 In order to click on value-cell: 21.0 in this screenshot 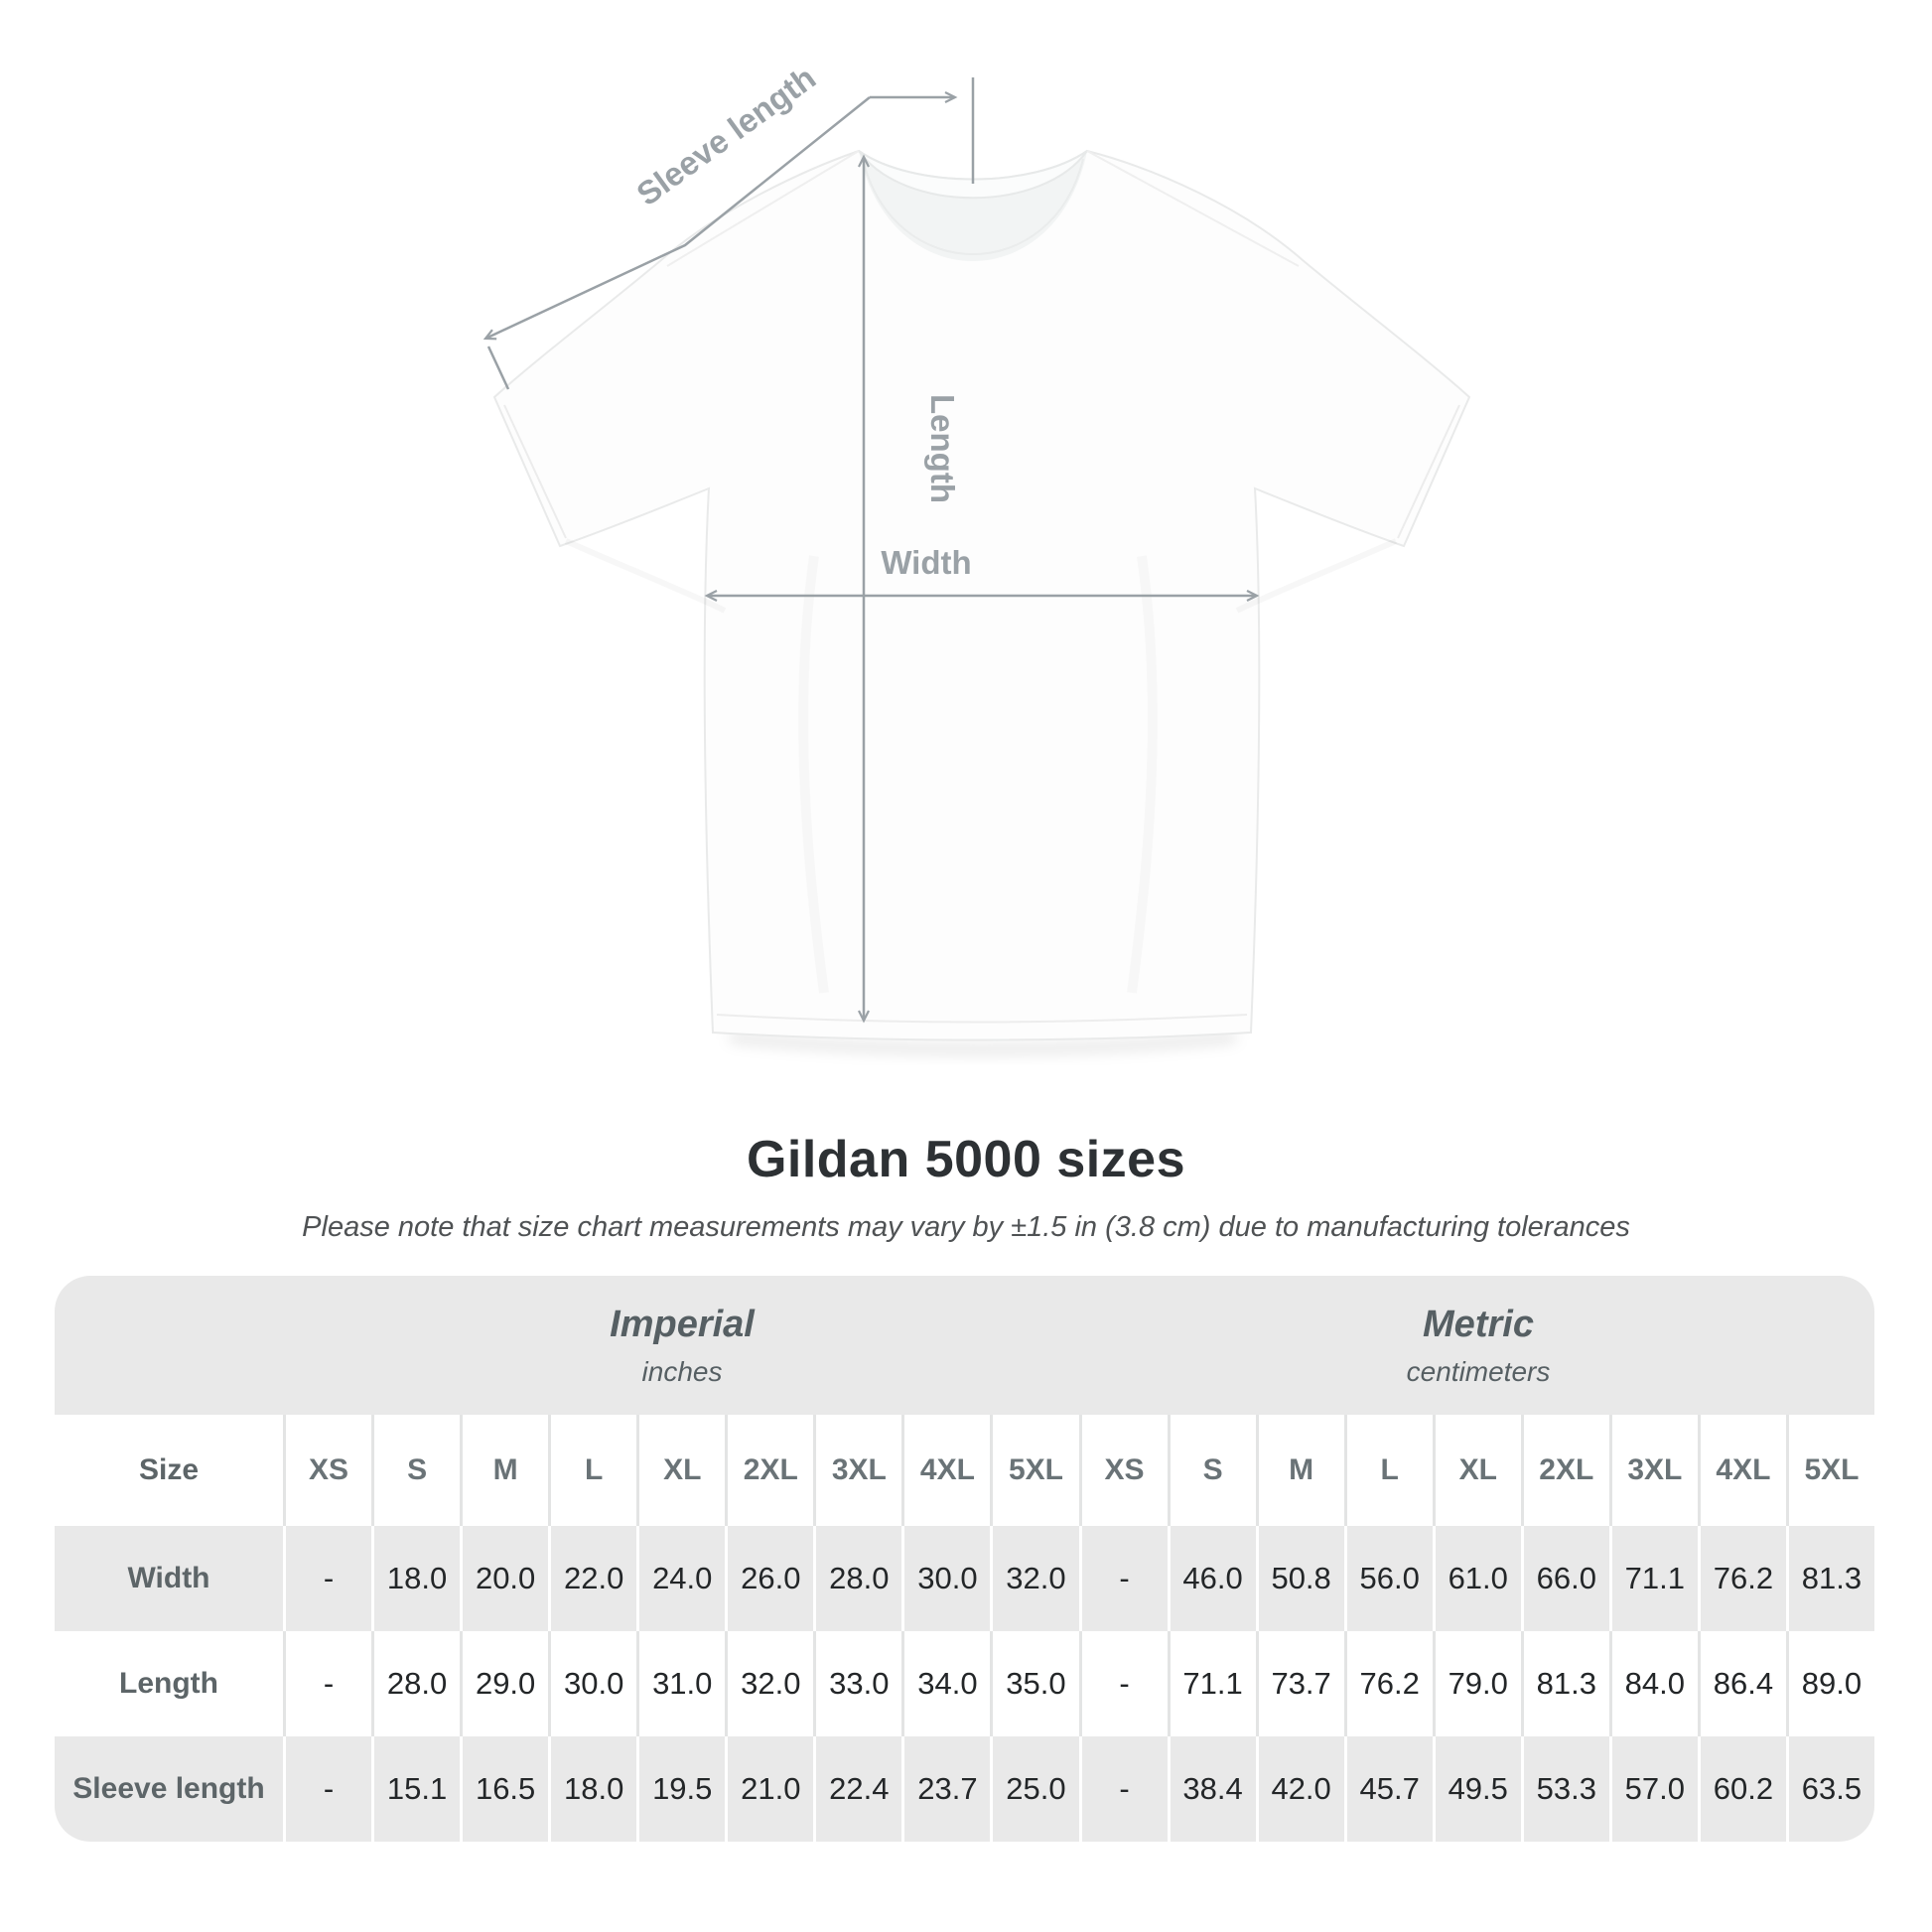, I will do `click(769, 1789)`.